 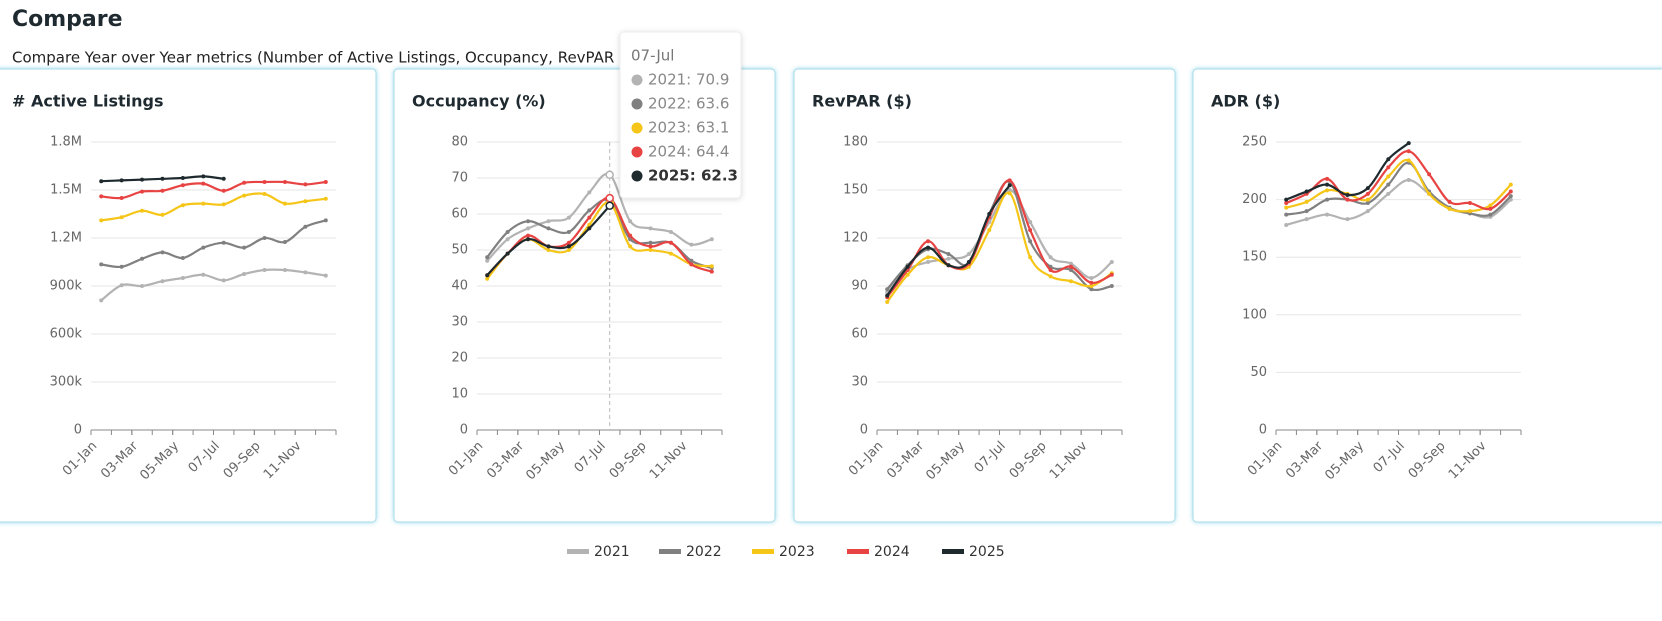 I want to click on tooltip-box, so click(x=680, y=115).